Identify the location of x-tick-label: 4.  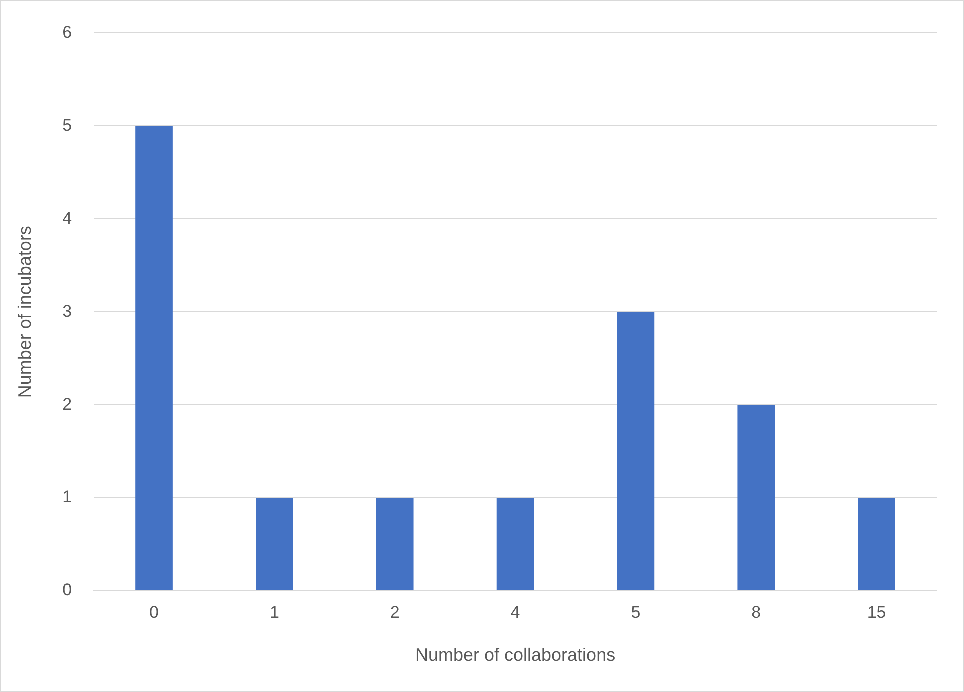
(515, 612).